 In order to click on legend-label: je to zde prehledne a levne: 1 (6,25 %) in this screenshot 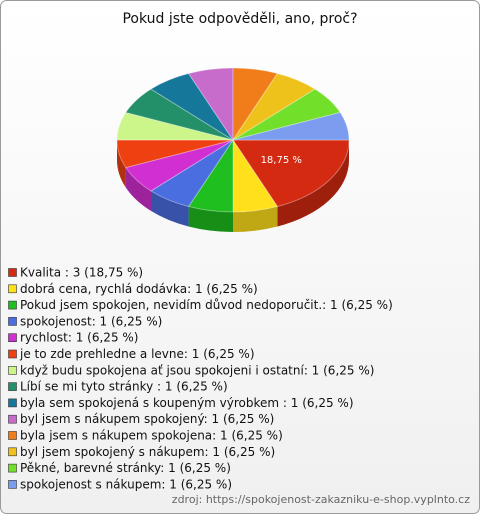, I will do `click(137, 354)`.